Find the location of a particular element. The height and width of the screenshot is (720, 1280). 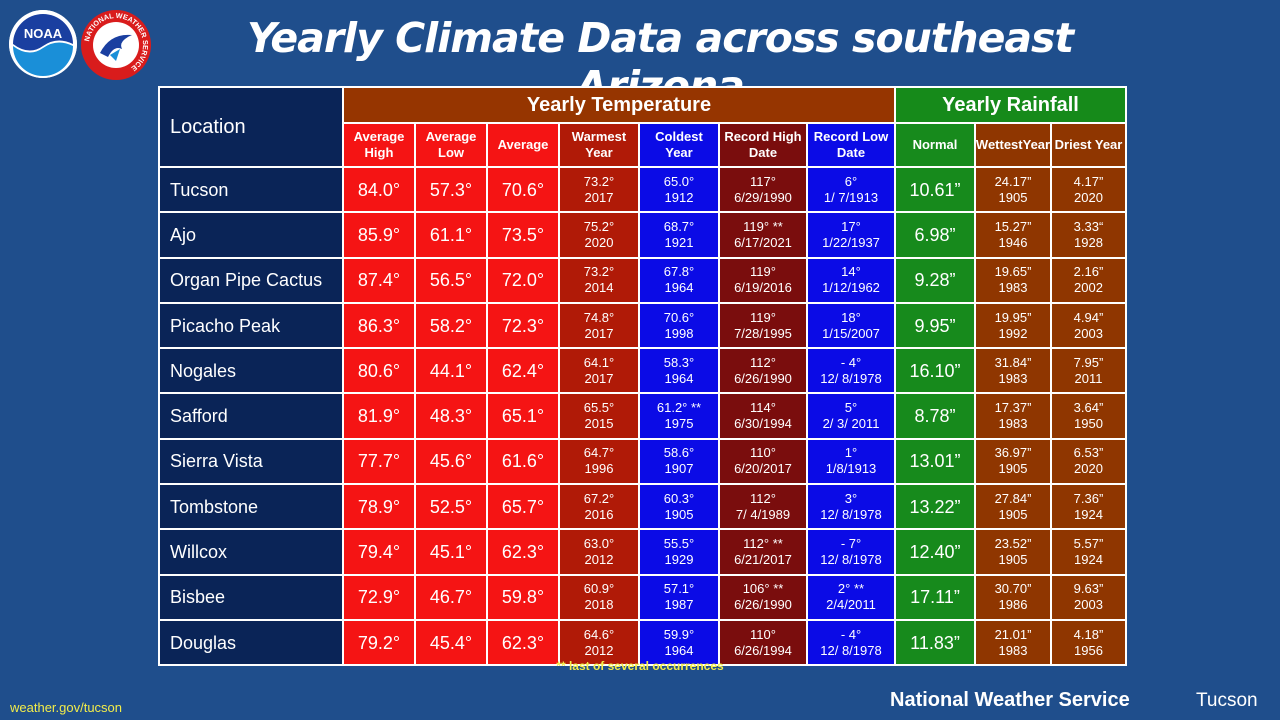

cell-value: 60.3° is located at coordinates (679, 498).